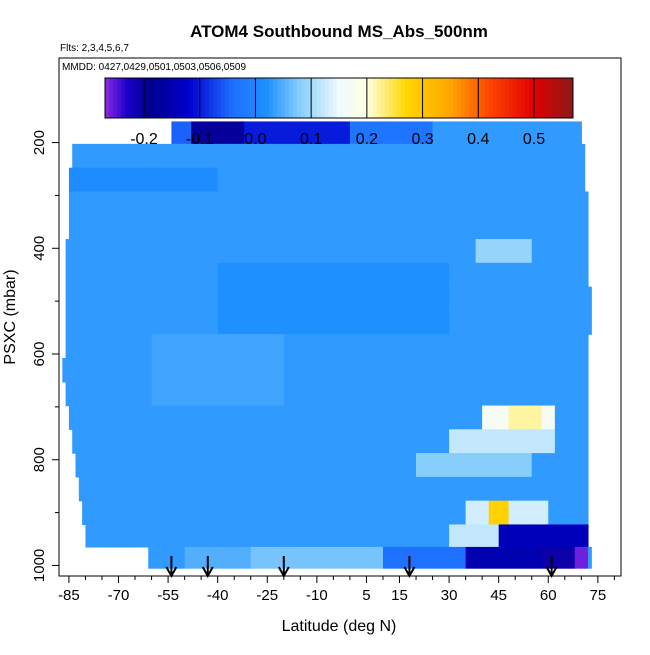 This screenshot has height=655, width=650. Describe the element at coordinates (218, 595) in the screenshot. I see `x-tick-label: -40` at that location.